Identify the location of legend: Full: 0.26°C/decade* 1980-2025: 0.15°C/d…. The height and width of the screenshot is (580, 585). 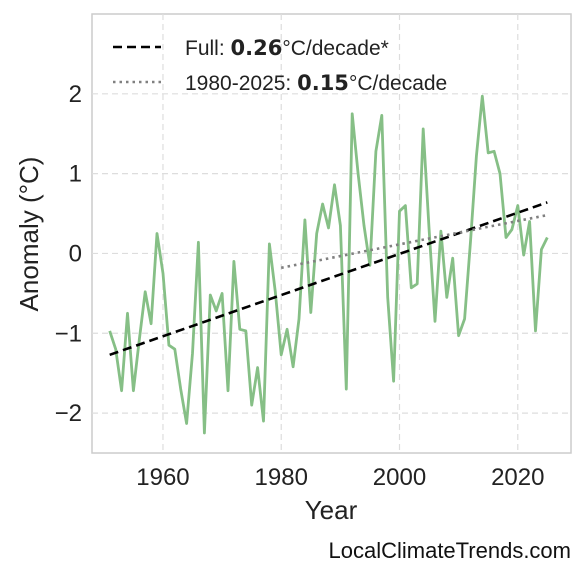
(280, 65).